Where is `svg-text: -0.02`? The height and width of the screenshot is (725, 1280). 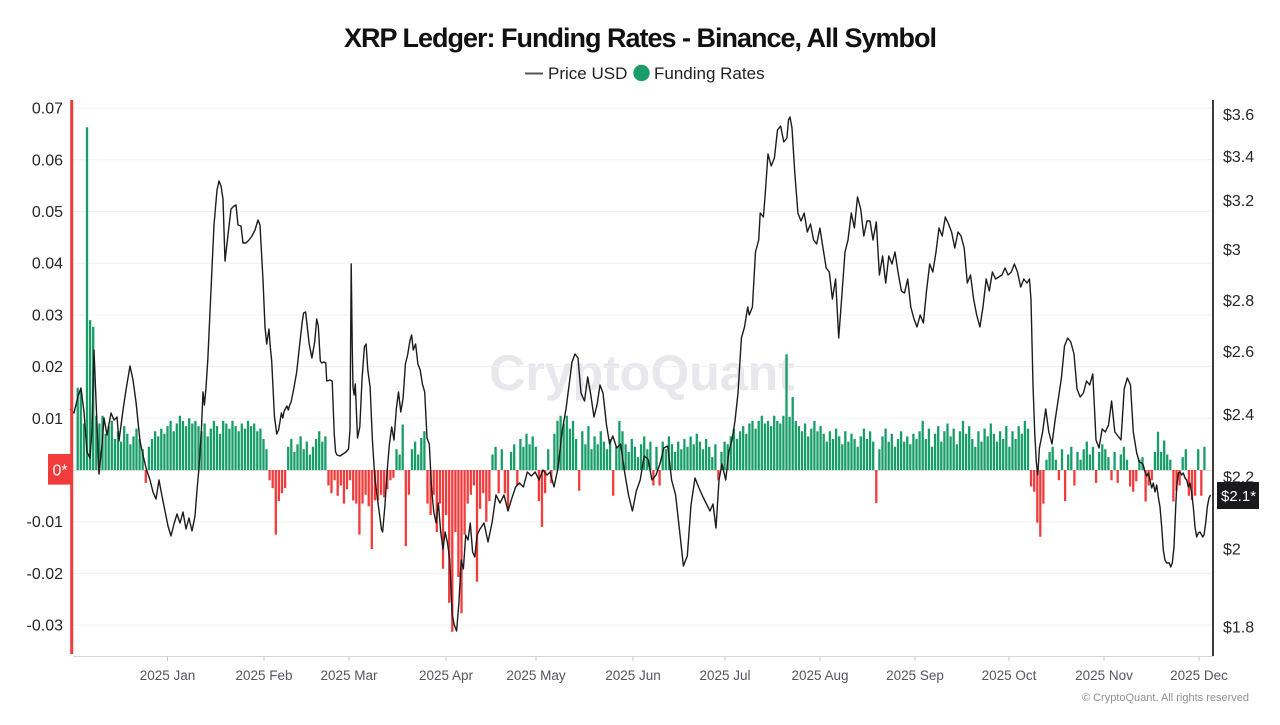
svg-text: -0.02 is located at coordinates (45, 574).